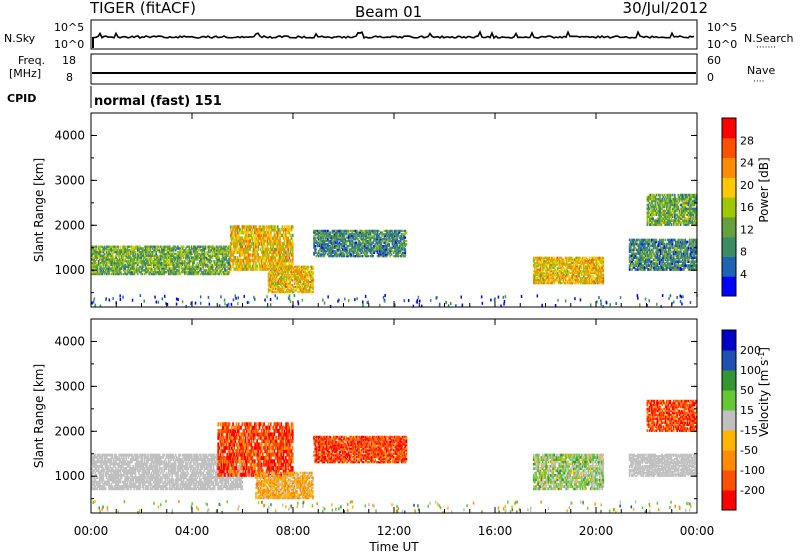  What do you see at coordinates (761, 70) in the screenshot?
I see `nave-label: Nave` at bounding box center [761, 70].